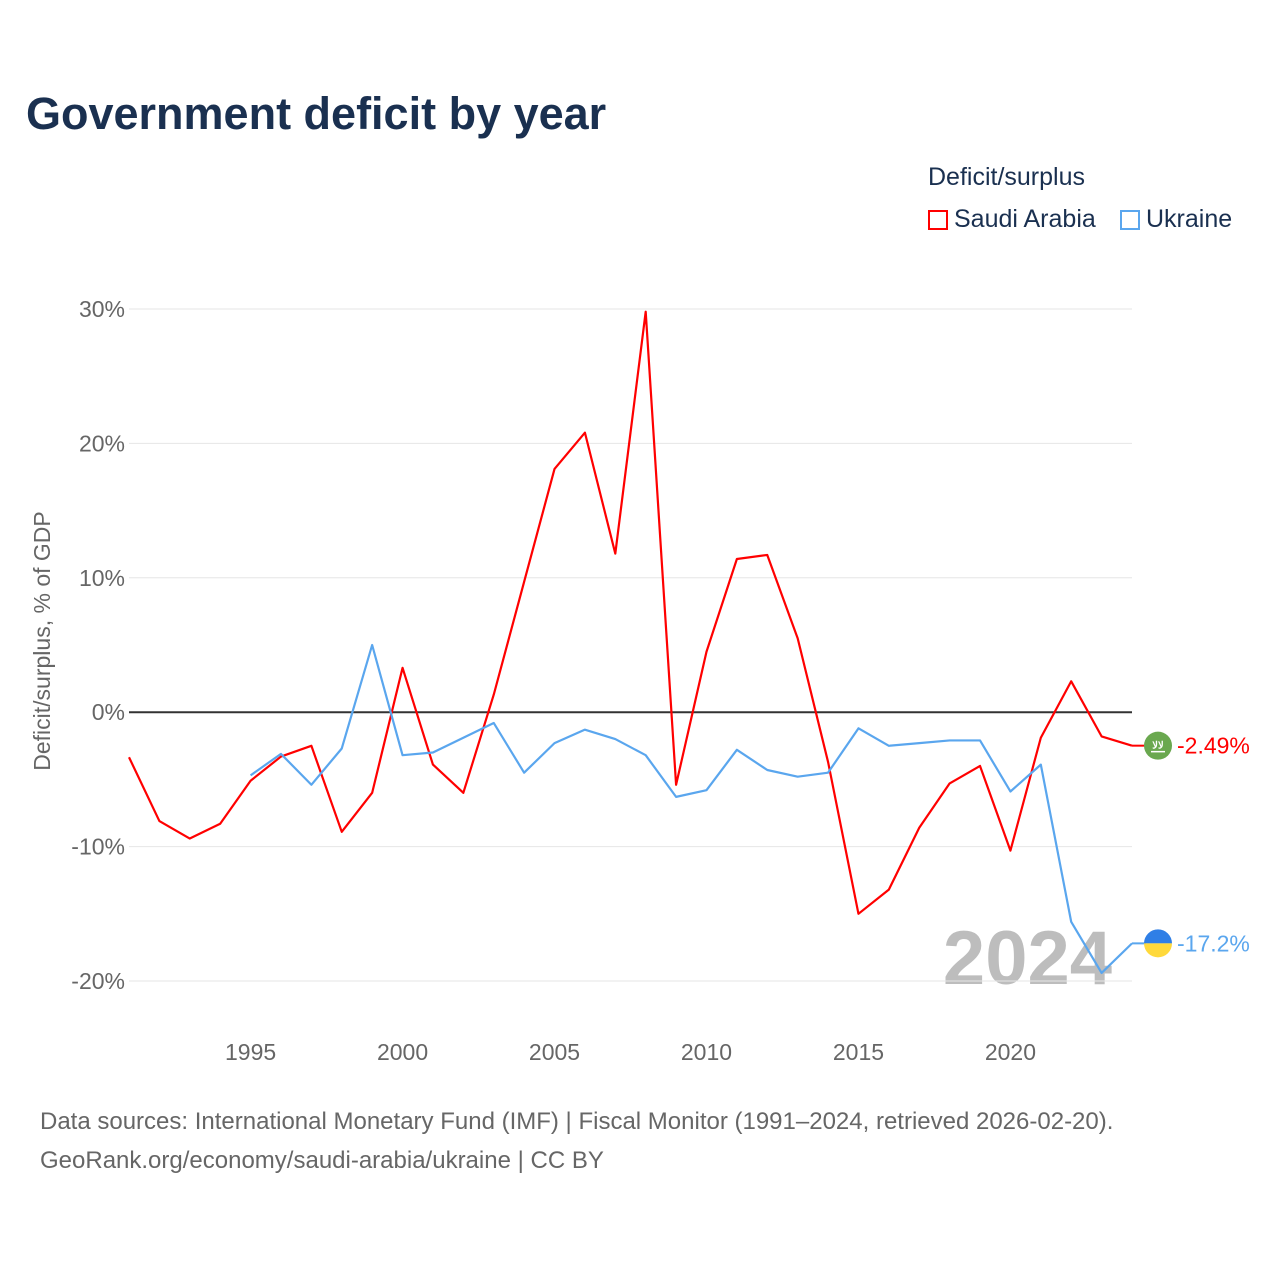 Image resolution: width=1280 pixels, height=1280 pixels. I want to click on x-tick-label: 2010, so click(706, 1052).